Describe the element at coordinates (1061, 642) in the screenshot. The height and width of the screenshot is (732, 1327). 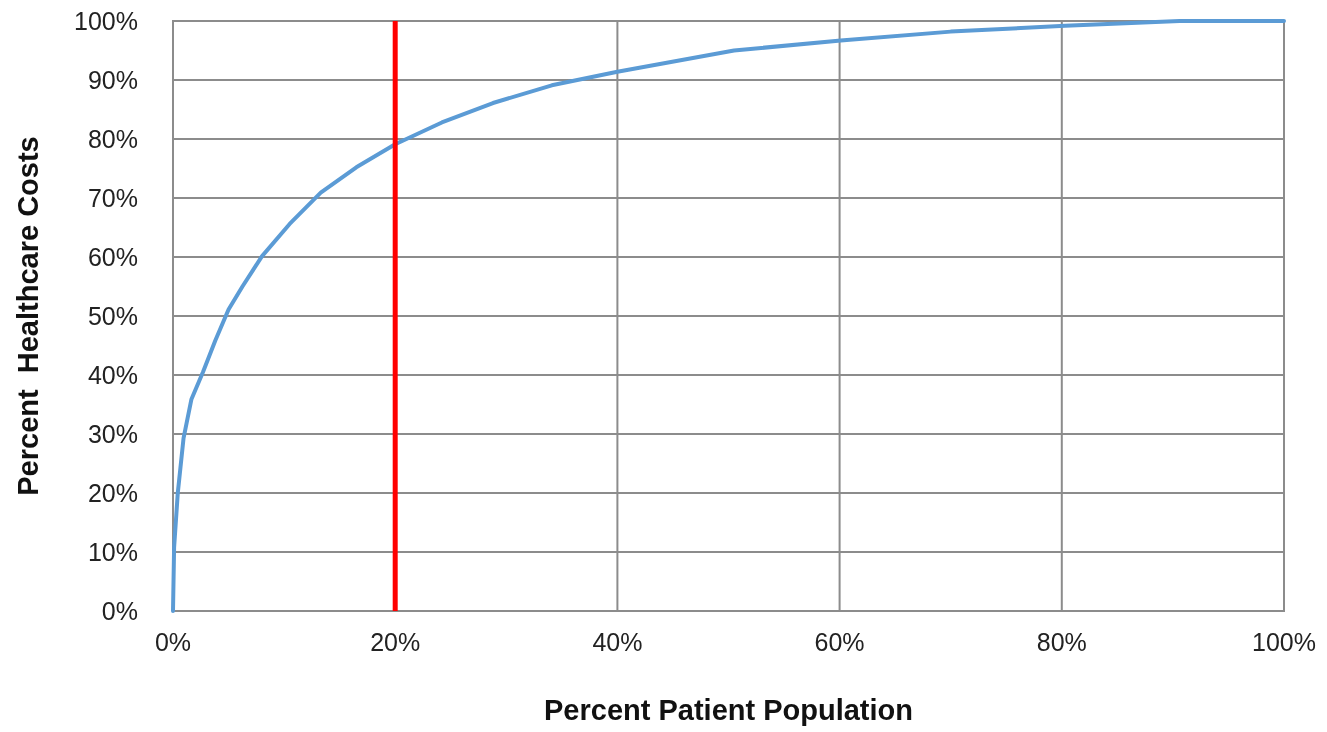
I see `x-tick-label: 80%` at that location.